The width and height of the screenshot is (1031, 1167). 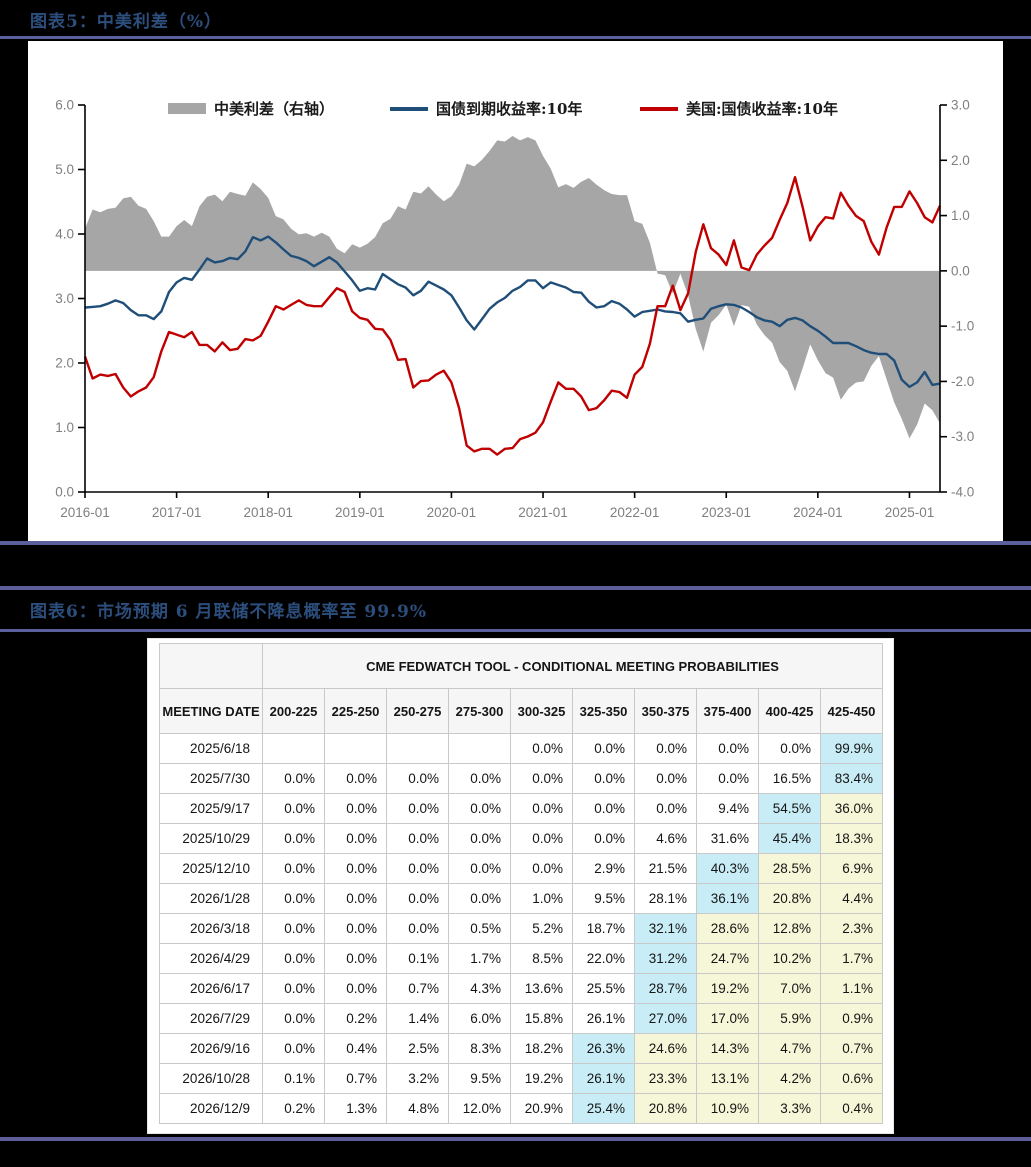 I want to click on probability-cell: 4.3%, so click(x=479, y=988).